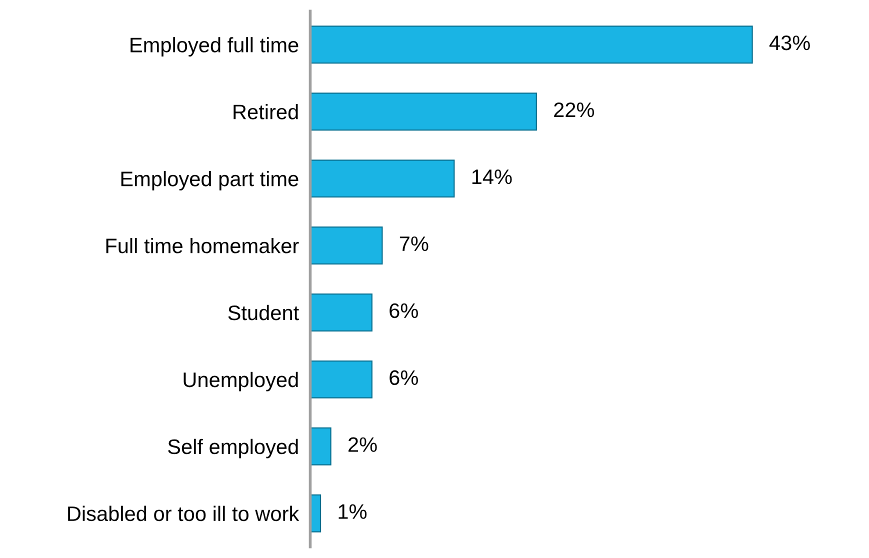 This screenshot has height=558, width=869. What do you see at coordinates (266, 112) in the screenshot?
I see `y-tick-label: Retired` at bounding box center [266, 112].